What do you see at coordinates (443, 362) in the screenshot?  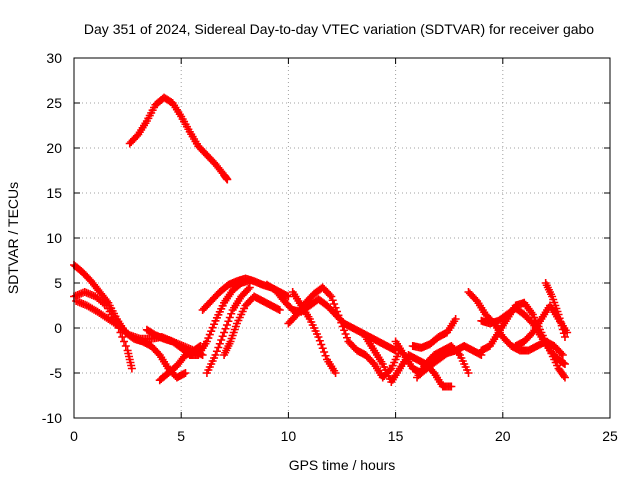 I see `series-arc-o` at bounding box center [443, 362].